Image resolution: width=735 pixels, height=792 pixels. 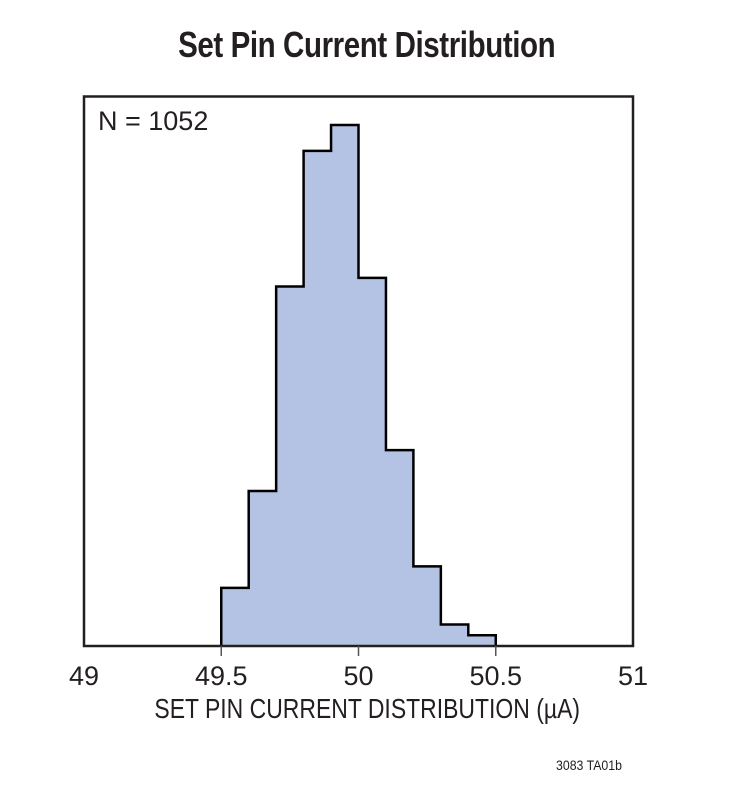 I want to click on x-axis-label: SET PIN CURRENT DISTRIBUTION (µA), so click(x=367, y=708).